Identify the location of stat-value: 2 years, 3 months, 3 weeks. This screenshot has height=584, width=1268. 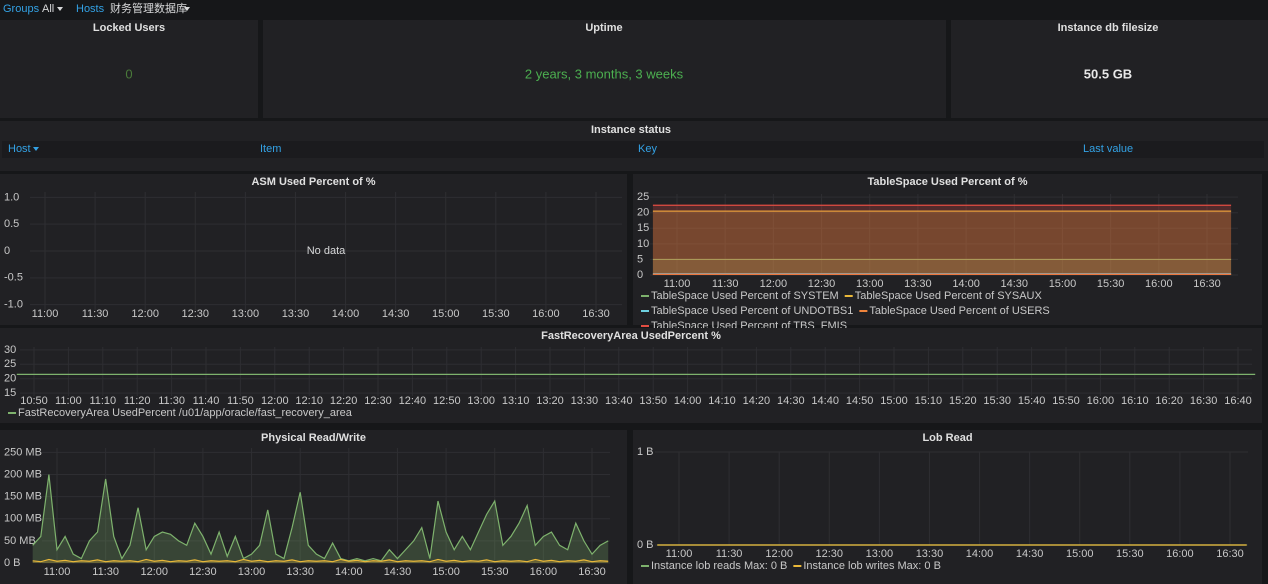
(604, 73).